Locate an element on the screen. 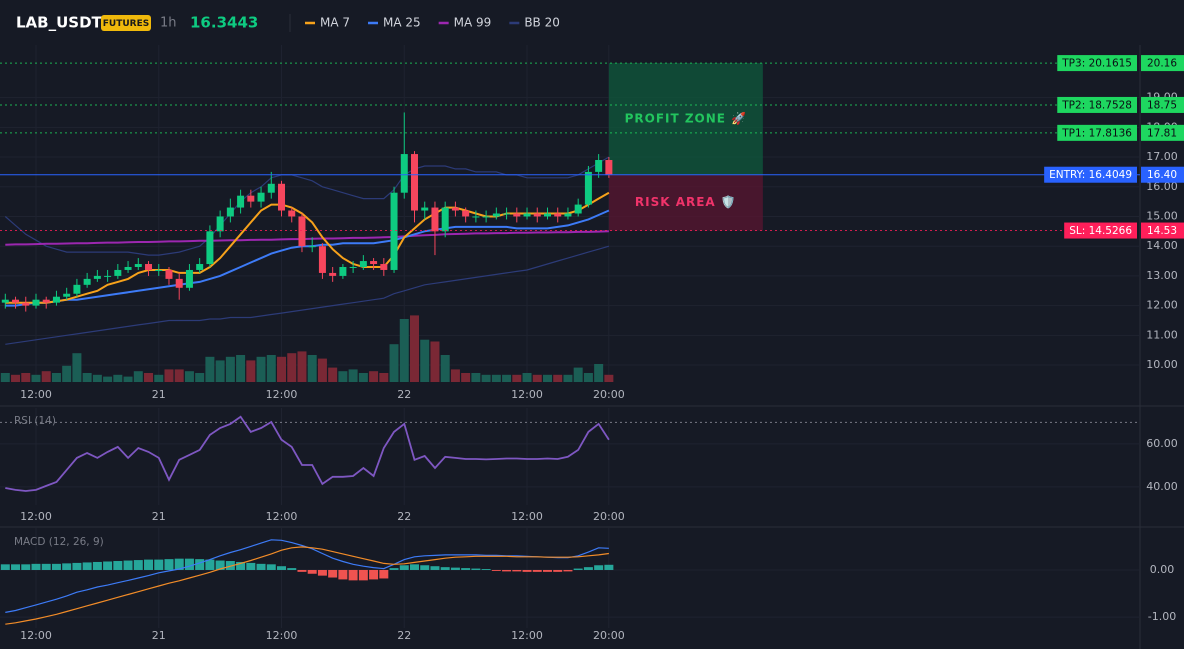 The width and height of the screenshot is (1184, 649). macd-line is located at coordinates (307, 585).